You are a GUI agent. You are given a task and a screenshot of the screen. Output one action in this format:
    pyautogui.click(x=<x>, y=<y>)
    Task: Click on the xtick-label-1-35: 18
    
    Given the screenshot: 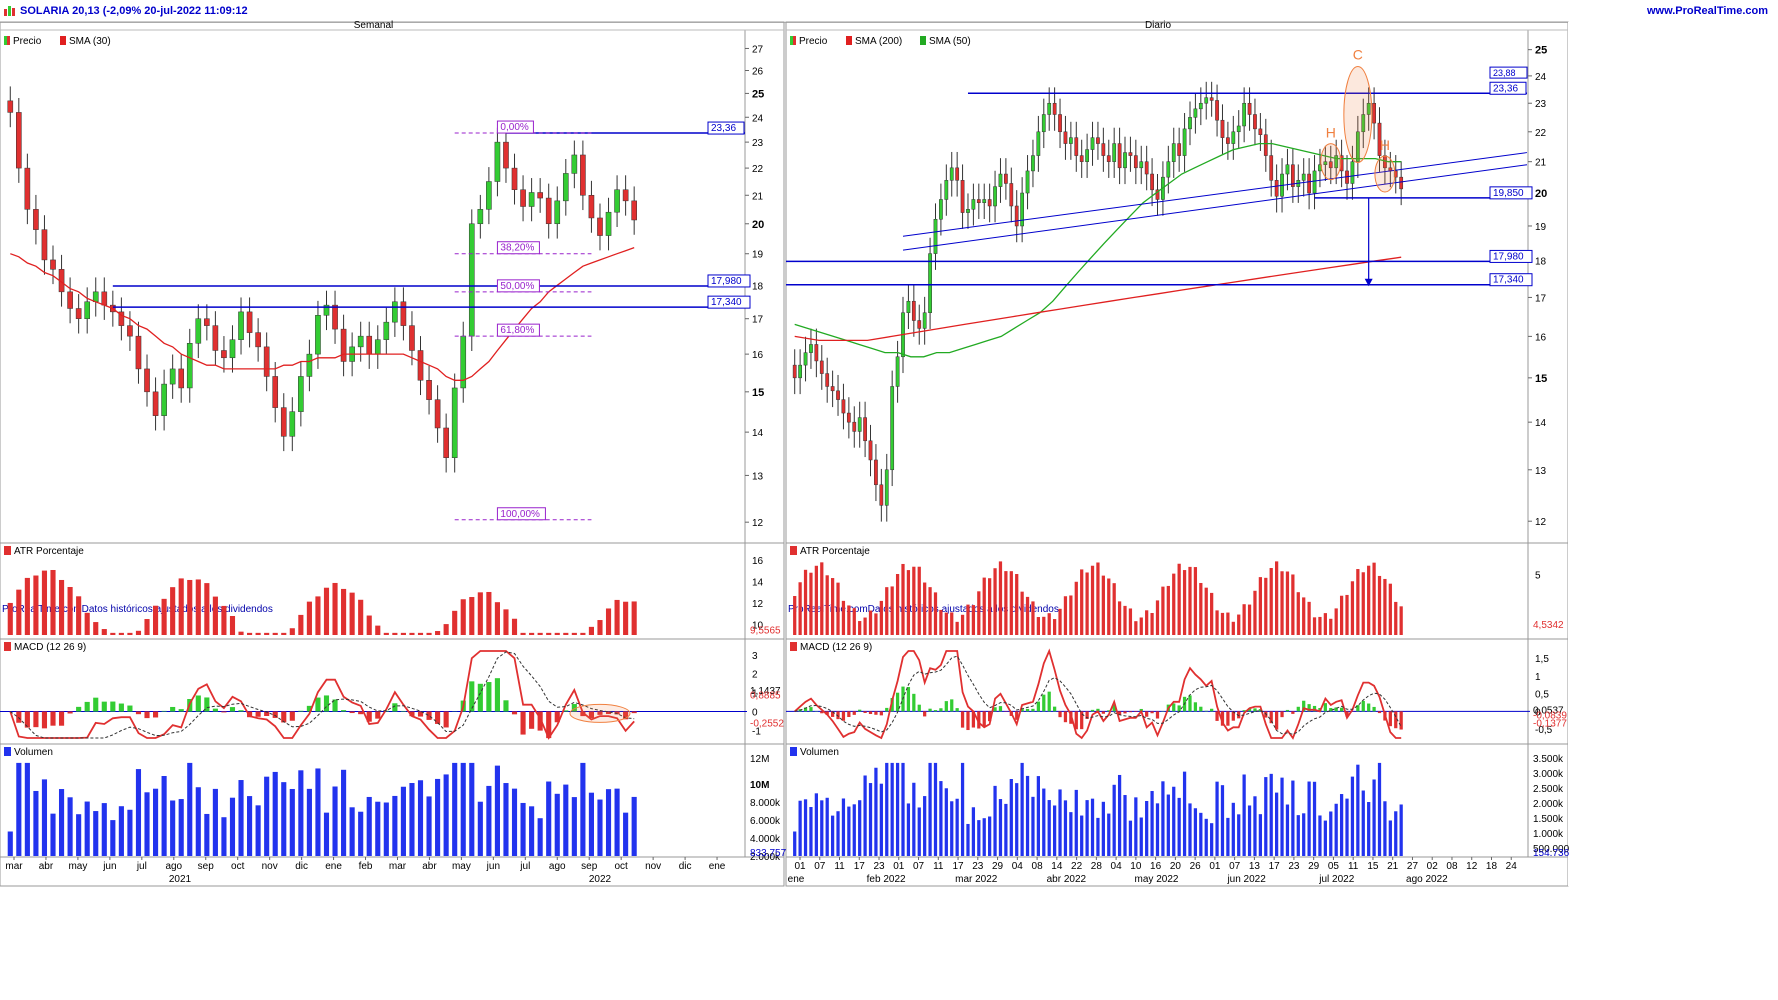 What is the action you would take?
    pyautogui.click(x=1492, y=866)
    